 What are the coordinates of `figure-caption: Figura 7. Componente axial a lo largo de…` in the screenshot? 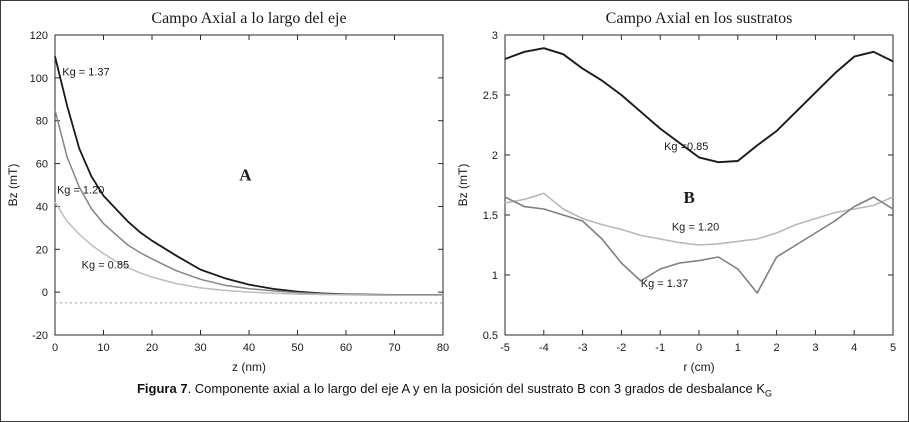 It's located at (454, 390).